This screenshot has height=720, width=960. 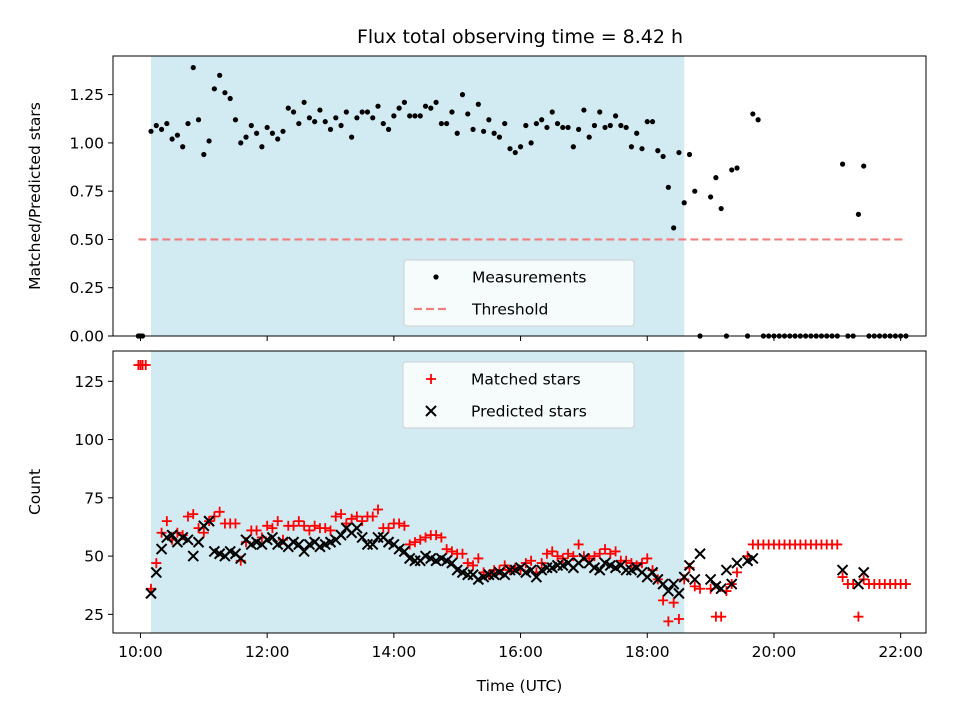 I want to click on legend-label: Measurements, so click(x=529, y=278).